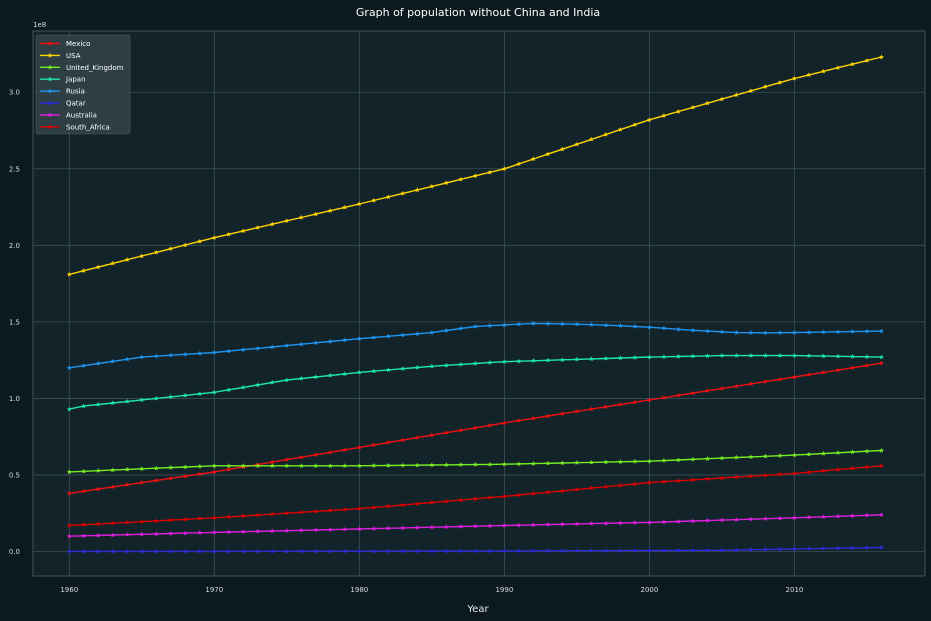 This screenshot has width=931, height=621. I want to click on legend-entry: Australia, so click(68, 115).